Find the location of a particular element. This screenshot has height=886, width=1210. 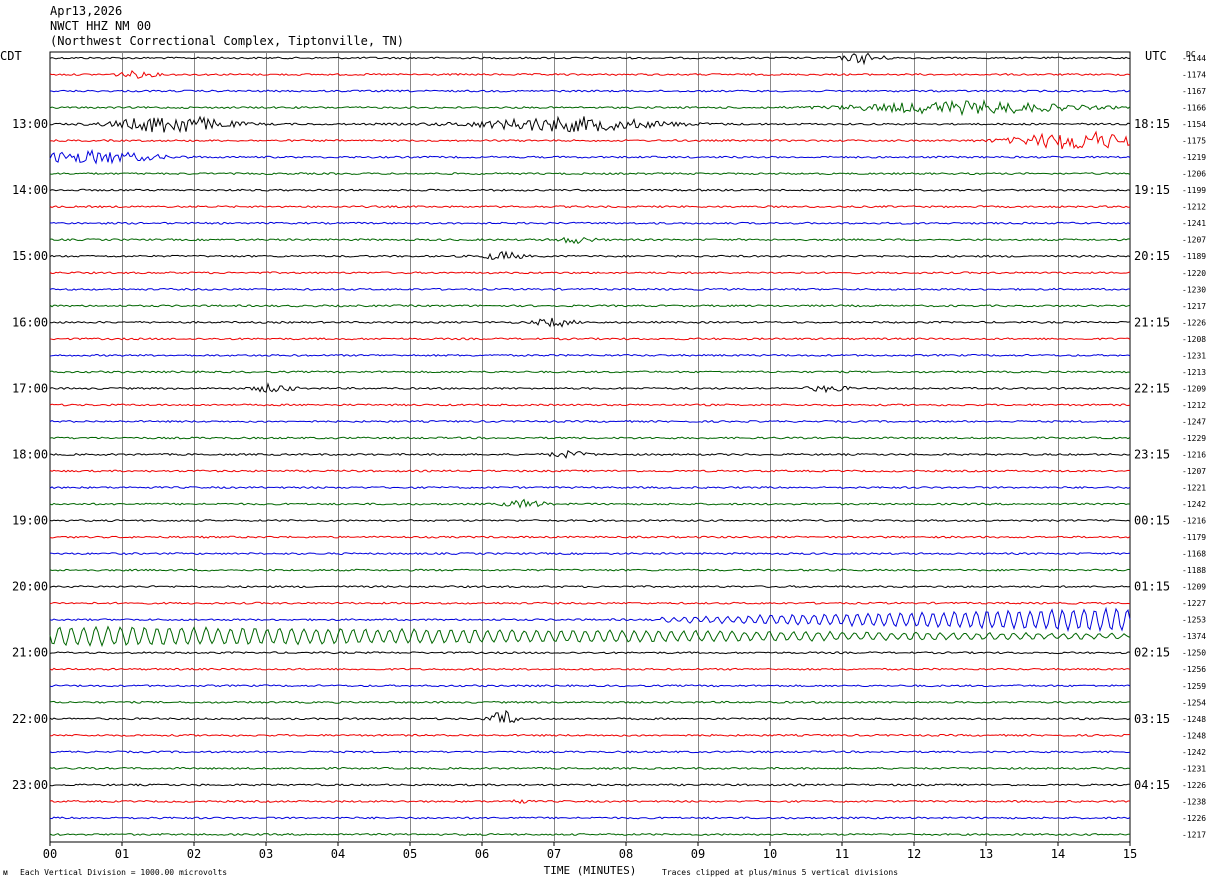

x-tick-label: 05 is located at coordinates (410, 854).